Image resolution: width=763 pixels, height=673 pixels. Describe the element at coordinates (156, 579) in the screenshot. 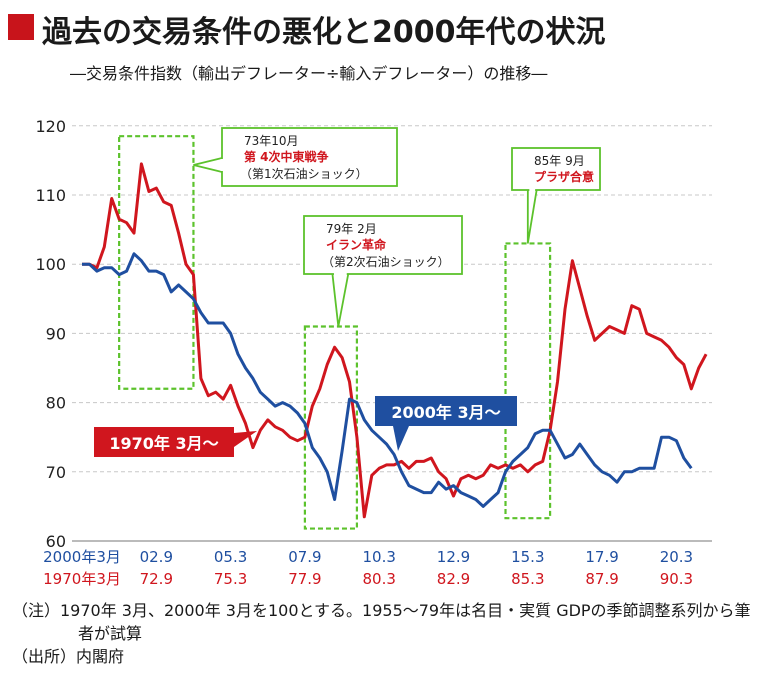

I see `x-tick-label-1970s: 72.9` at that location.